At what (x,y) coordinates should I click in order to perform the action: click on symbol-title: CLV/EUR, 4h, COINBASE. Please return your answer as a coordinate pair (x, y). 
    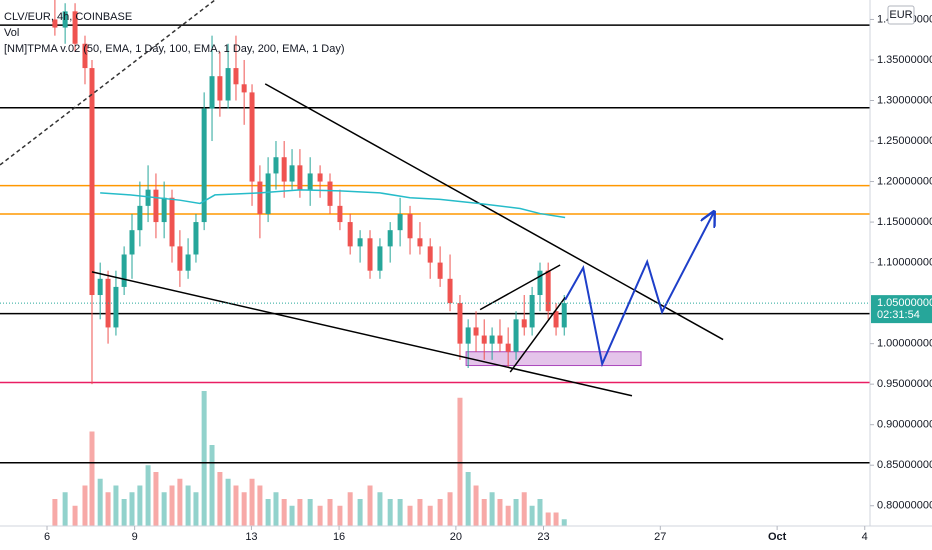
    Looking at the image, I should click on (68, 17).